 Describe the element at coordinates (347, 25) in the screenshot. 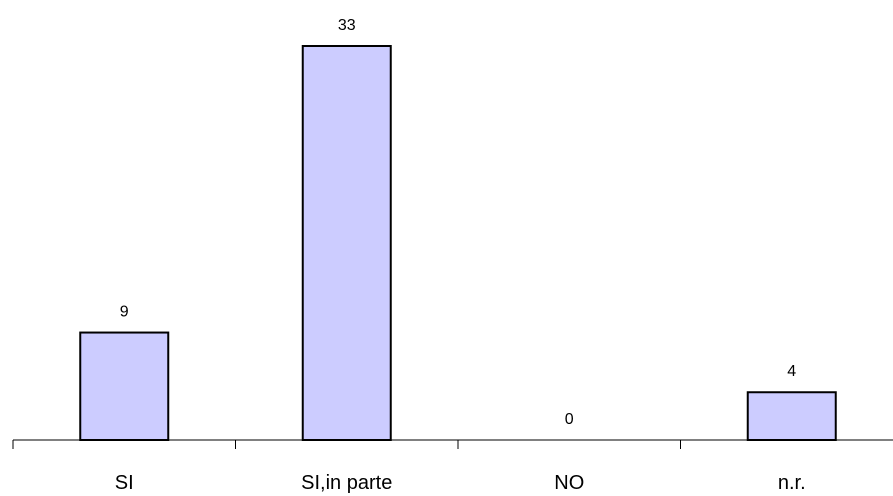

I see `bar-value-label: 33` at that location.